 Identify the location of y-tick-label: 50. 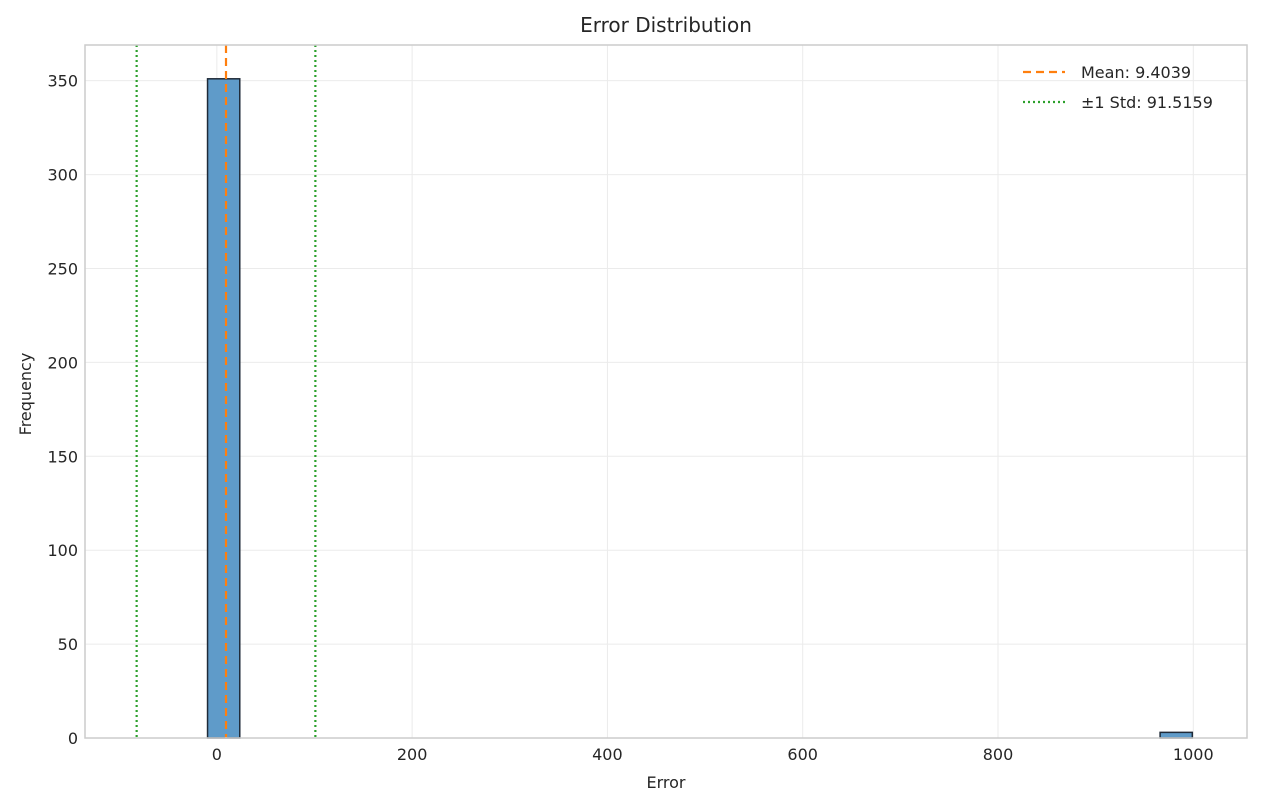
(68, 644).